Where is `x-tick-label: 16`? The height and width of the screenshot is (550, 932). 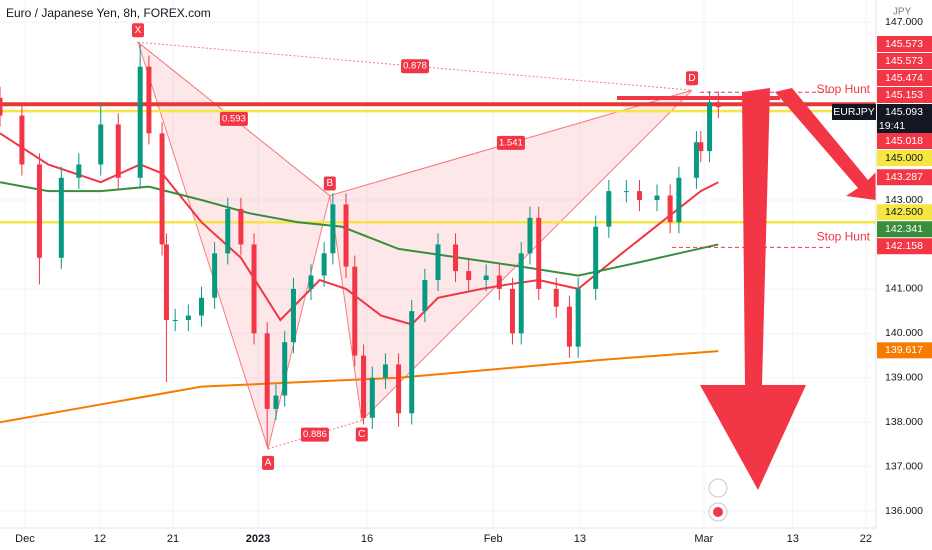
x-tick-label: 16 is located at coordinates (367, 539).